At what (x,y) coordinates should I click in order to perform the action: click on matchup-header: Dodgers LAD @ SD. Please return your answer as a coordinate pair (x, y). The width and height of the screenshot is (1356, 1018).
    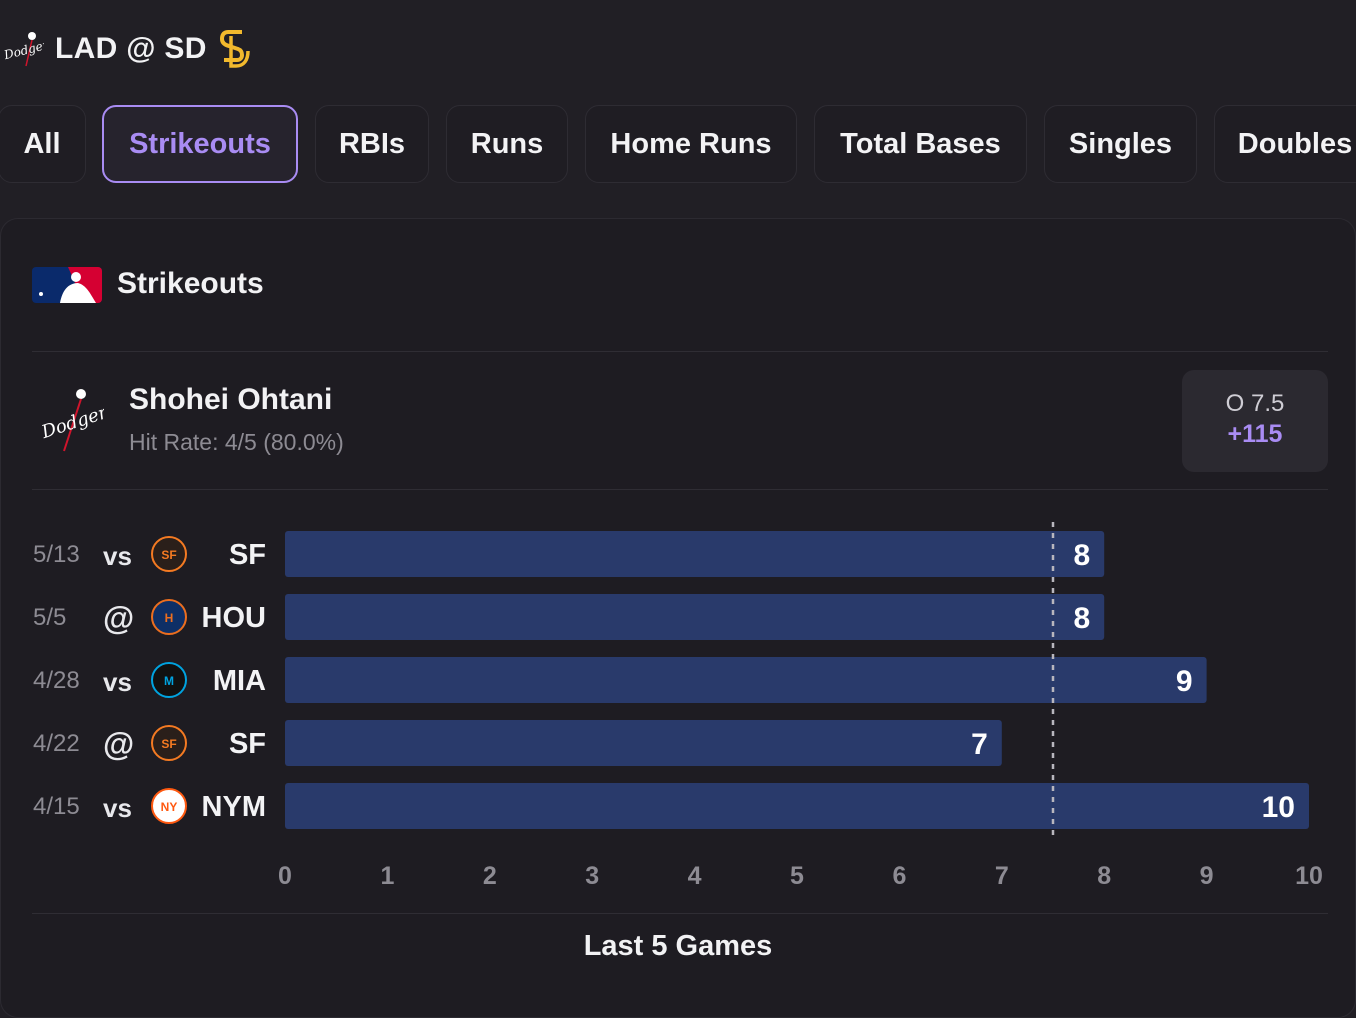
    Looking at the image, I should click on (678, 48).